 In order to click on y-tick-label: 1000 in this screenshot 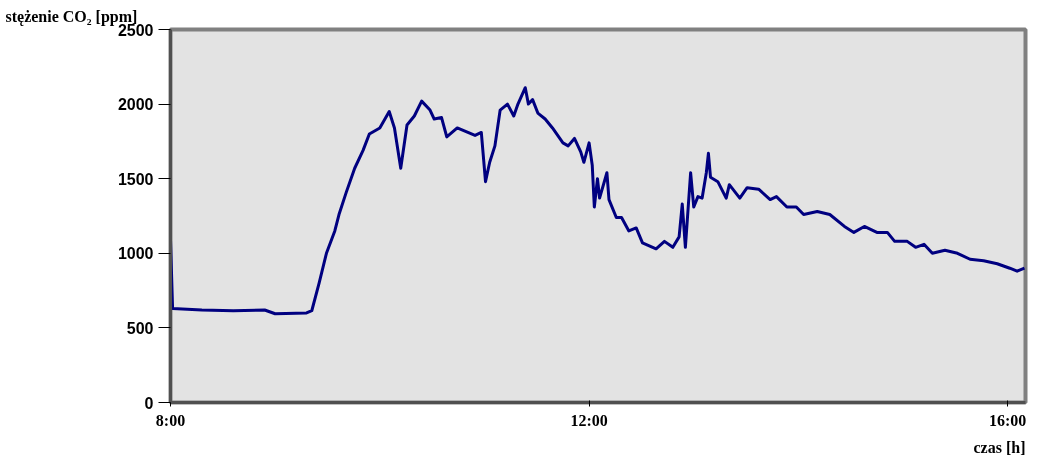, I will do `click(135, 254)`.